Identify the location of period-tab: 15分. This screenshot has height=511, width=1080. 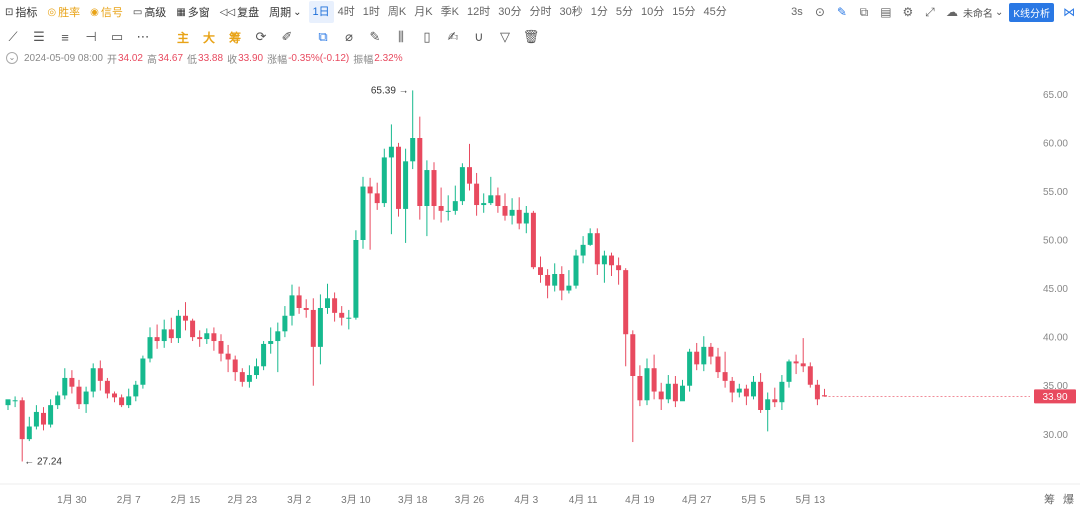
(684, 12).